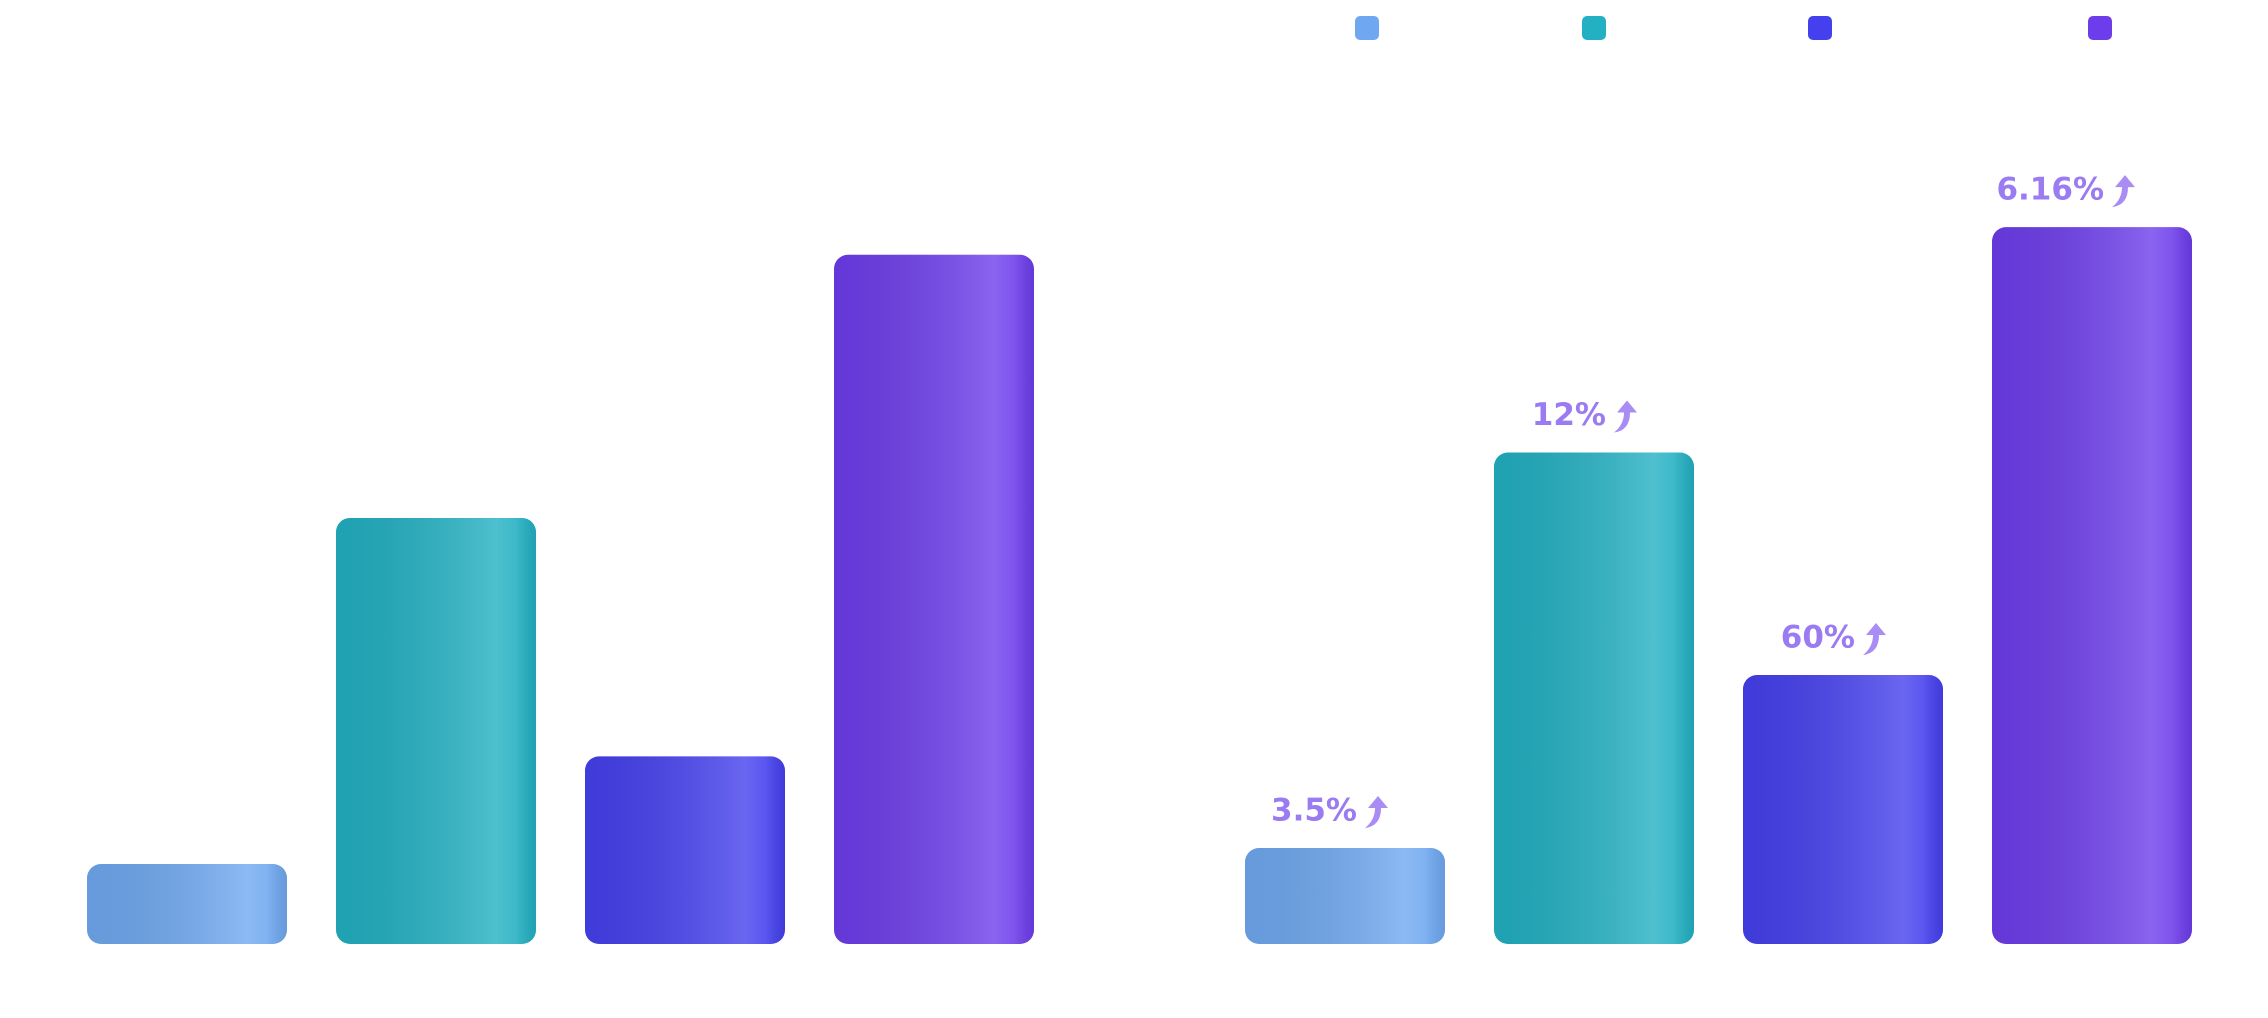 The image size is (2268, 1018). Describe the element at coordinates (1314, 811) in the screenshot. I see `bar-annotation: 3.5%` at that location.